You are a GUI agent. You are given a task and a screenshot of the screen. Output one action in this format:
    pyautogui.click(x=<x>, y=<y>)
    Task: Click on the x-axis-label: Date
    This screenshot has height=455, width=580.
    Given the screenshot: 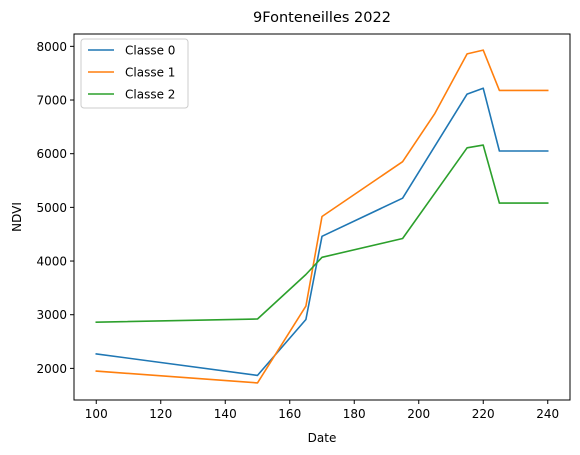 What is the action you would take?
    pyautogui.click(x=322, y=438)
    